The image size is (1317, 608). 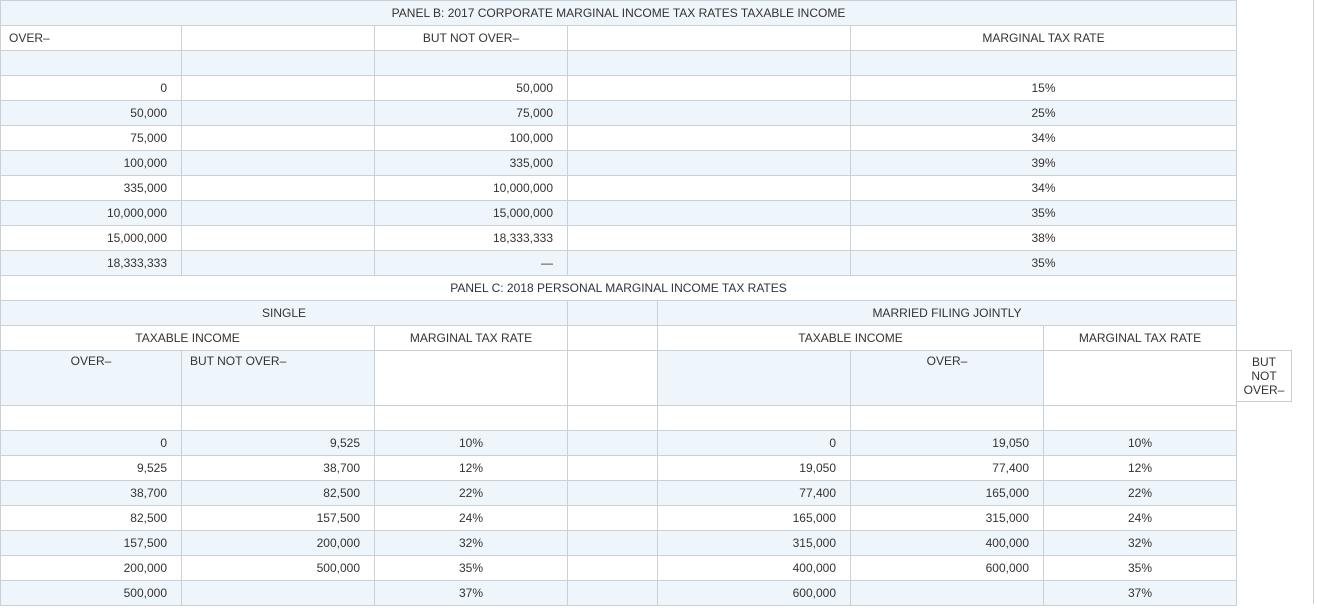 What do you see at coordinates (1140, 338) in the screenshot?
I see `married-rate-header: MARGINAL TAX RATE` at bounding box center [1140, 338].